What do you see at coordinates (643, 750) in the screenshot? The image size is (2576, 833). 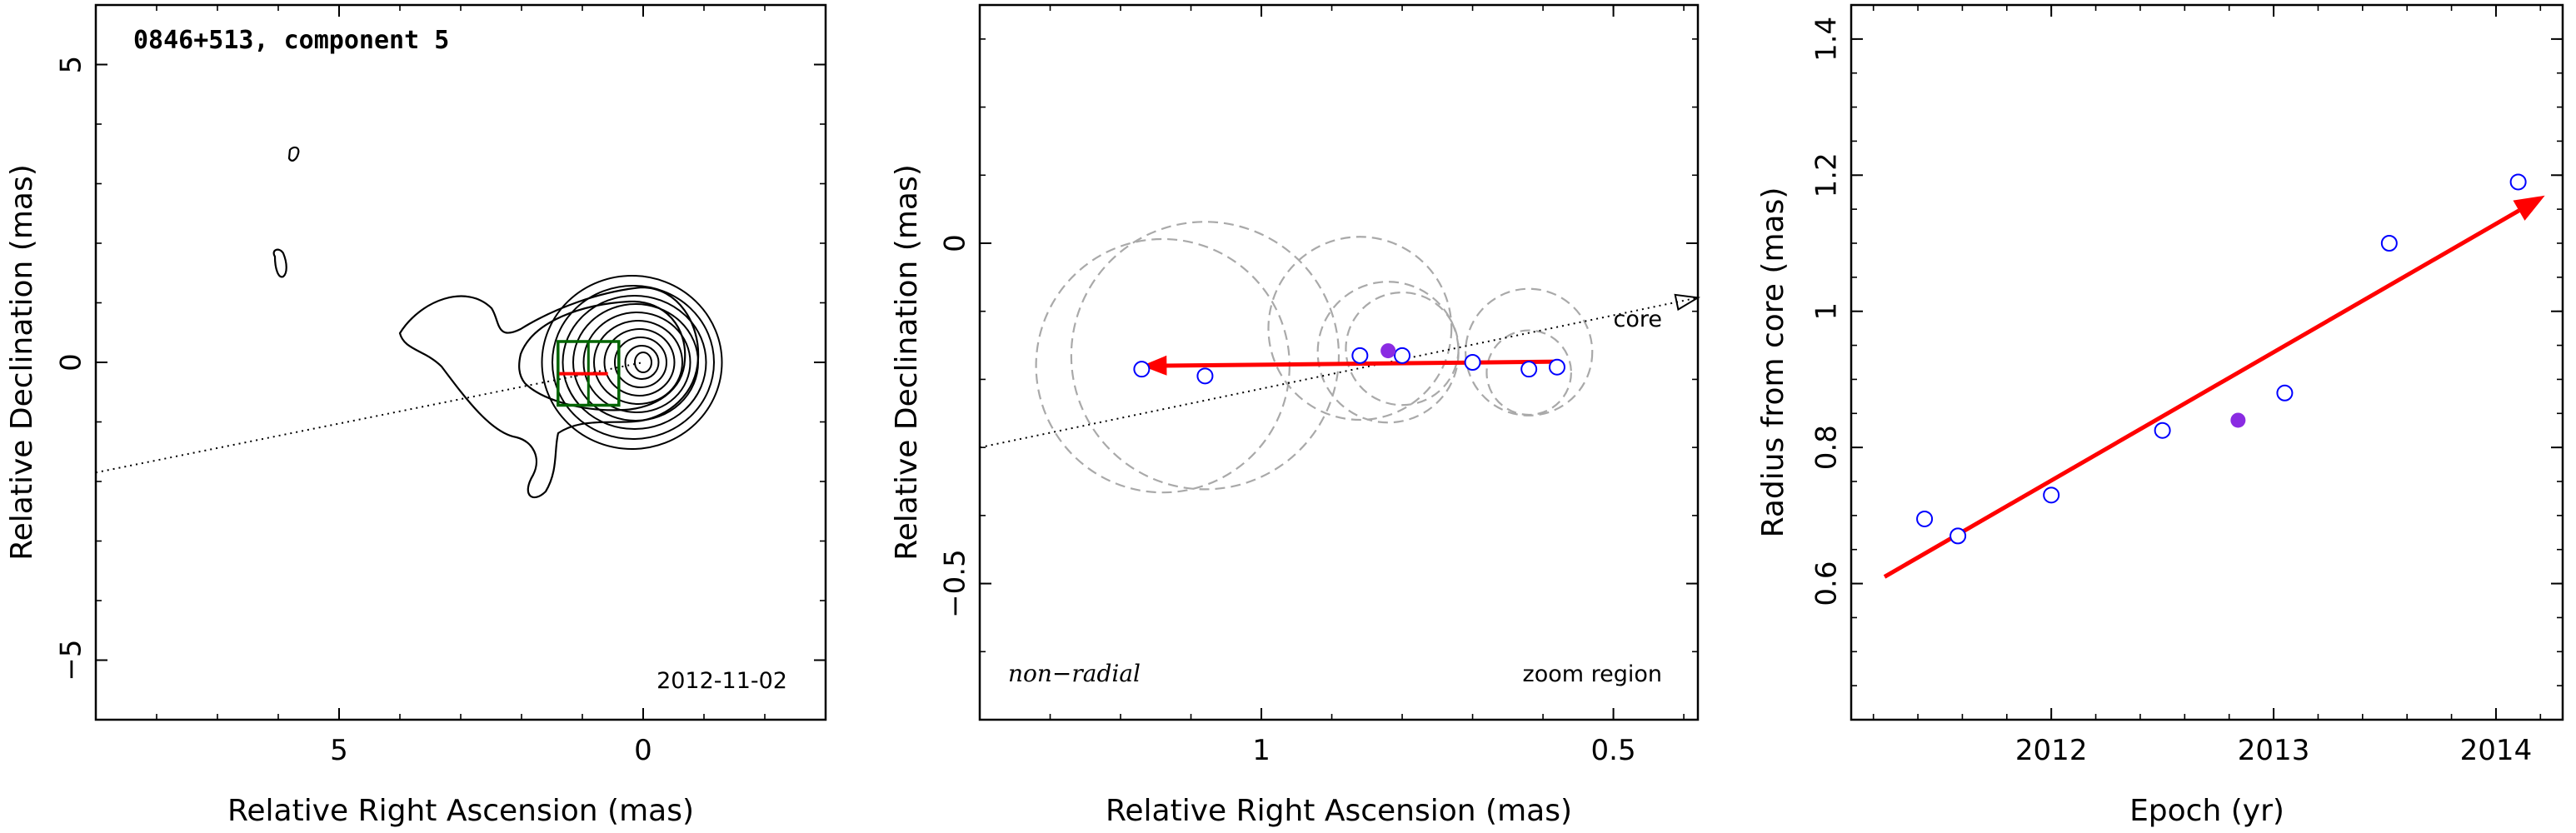 I see `x-tick-label: 0` at bounding box center [643, 750].